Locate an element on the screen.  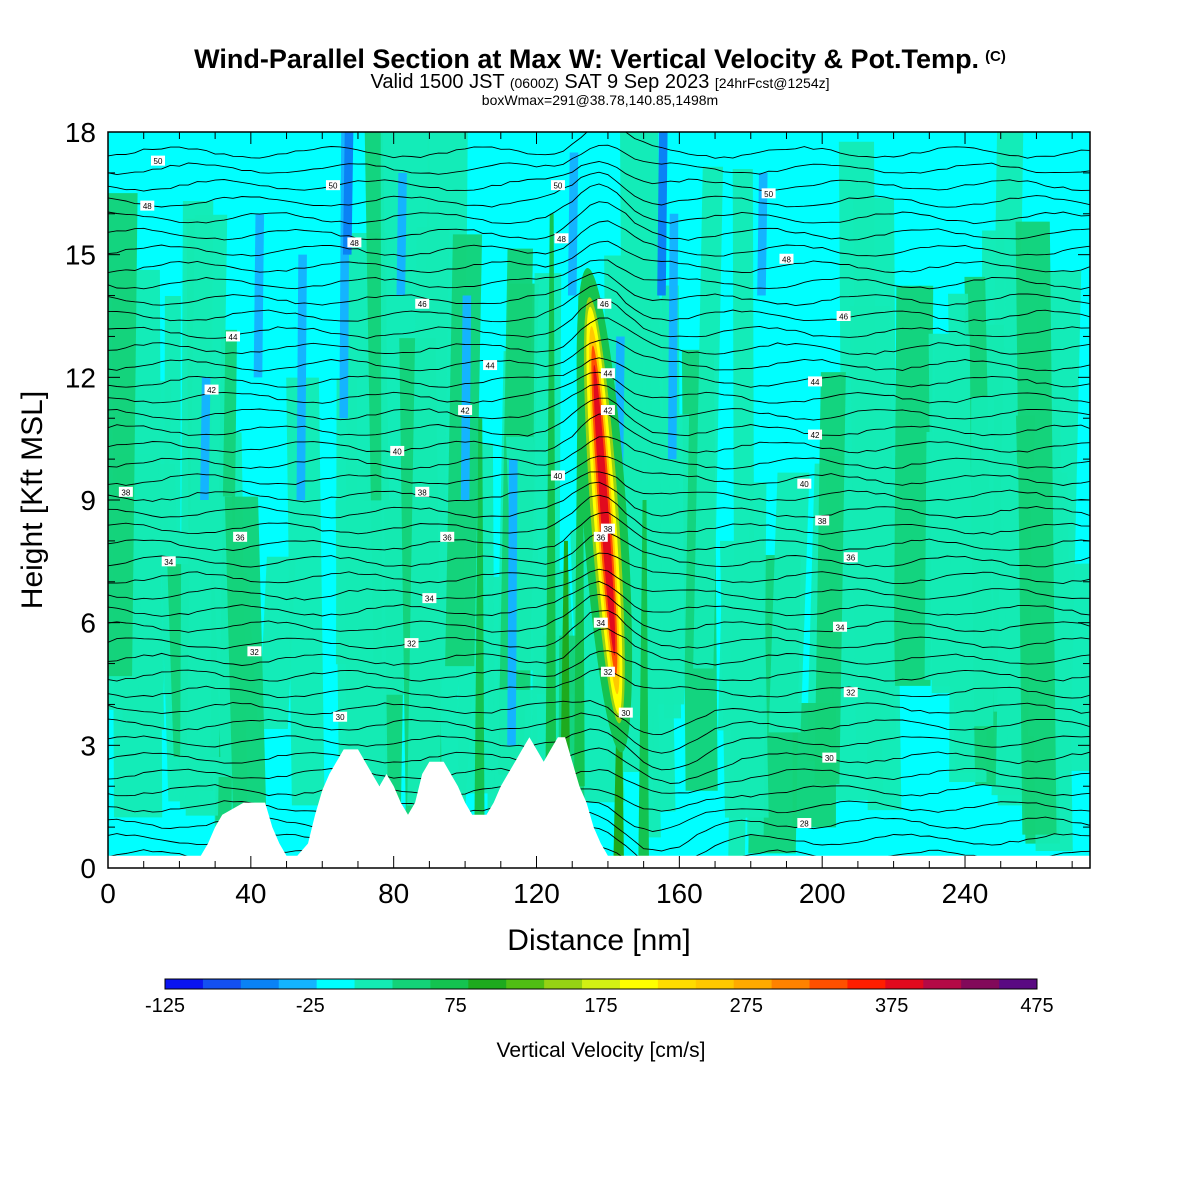
colorbar-tick-label: 75 is located at coordinates (456, 1006).